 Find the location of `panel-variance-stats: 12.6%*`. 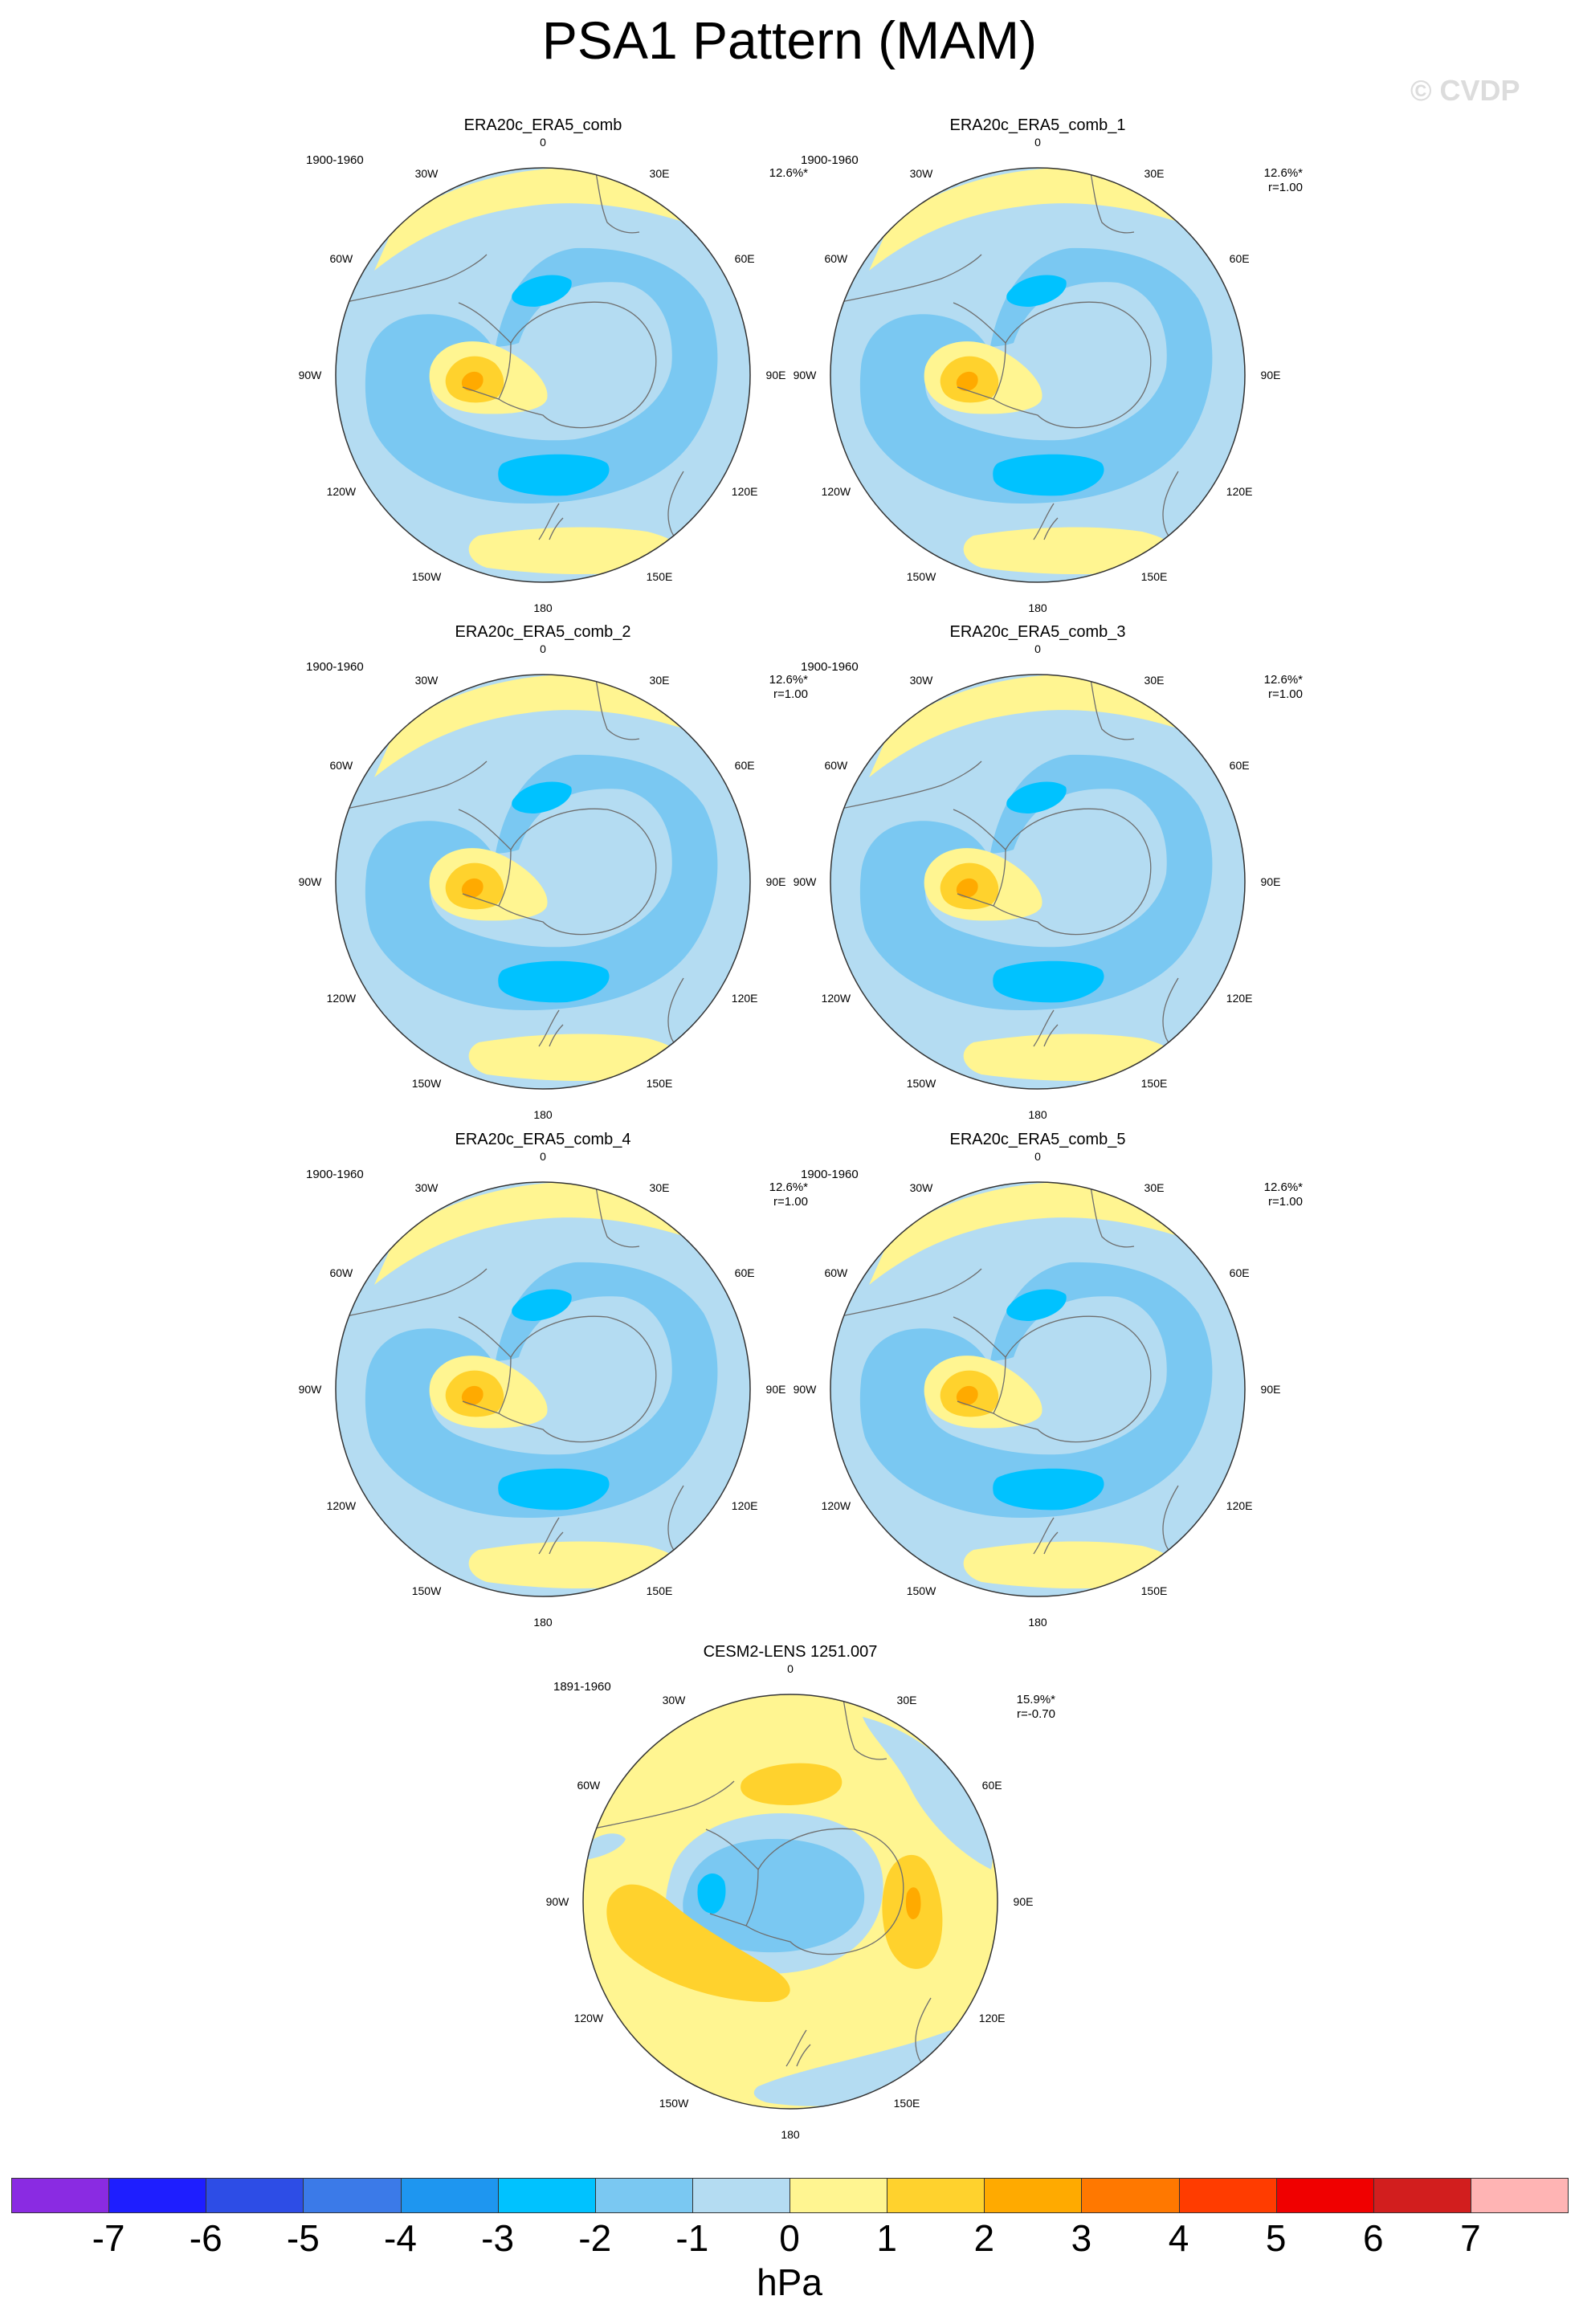

panel-variance-stats: 12.6%* is located at coordinates (788, 174).